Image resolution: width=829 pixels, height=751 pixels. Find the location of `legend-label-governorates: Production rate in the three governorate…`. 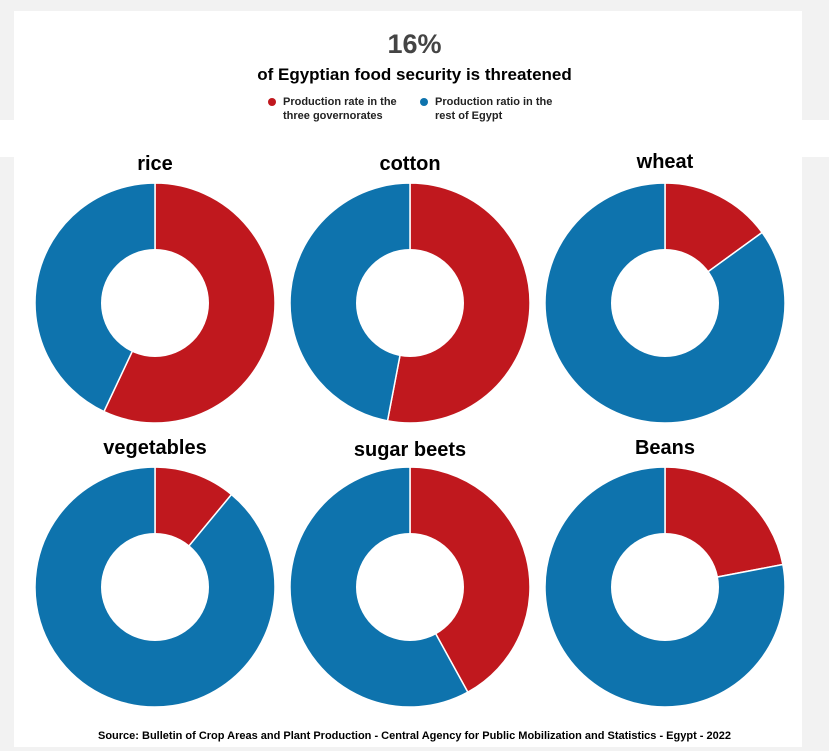

legend-label-governorates: Production rate in the three governorate… is located at coordinates (340, 109).